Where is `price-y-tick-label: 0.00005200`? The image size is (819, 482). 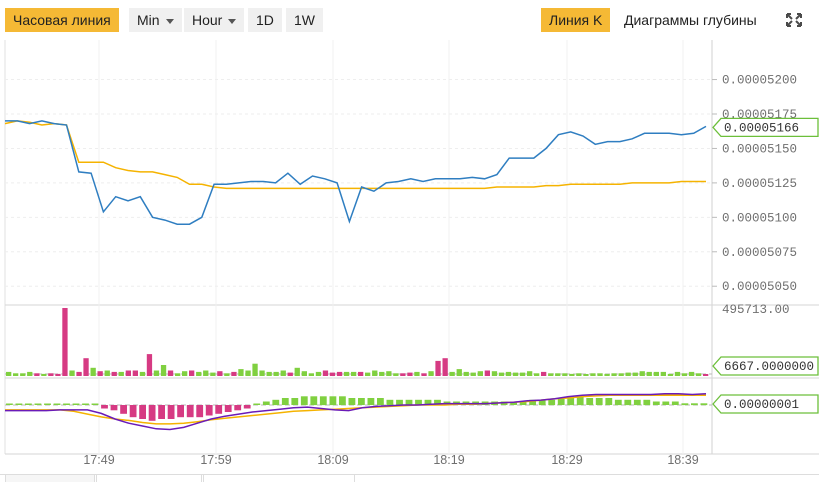 price-y-tick-label: 0.00005200 is located at coordinates (759, 81).